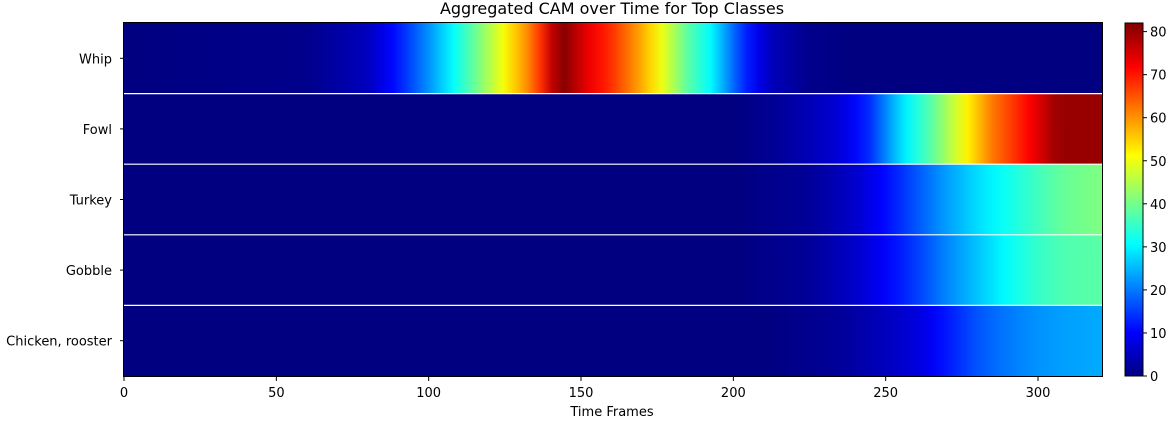 The height and width of the screenshot is (424, 1168). Describe the element at coordinates (91, 201) in the screenshot. I see `y-tick-label: Turkey` at that location.